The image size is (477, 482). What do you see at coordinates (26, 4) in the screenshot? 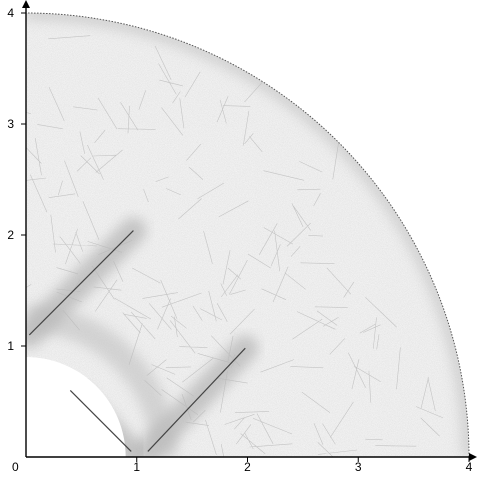
I see `y-axis-arrow-icon` at bounding box center [26, 4].